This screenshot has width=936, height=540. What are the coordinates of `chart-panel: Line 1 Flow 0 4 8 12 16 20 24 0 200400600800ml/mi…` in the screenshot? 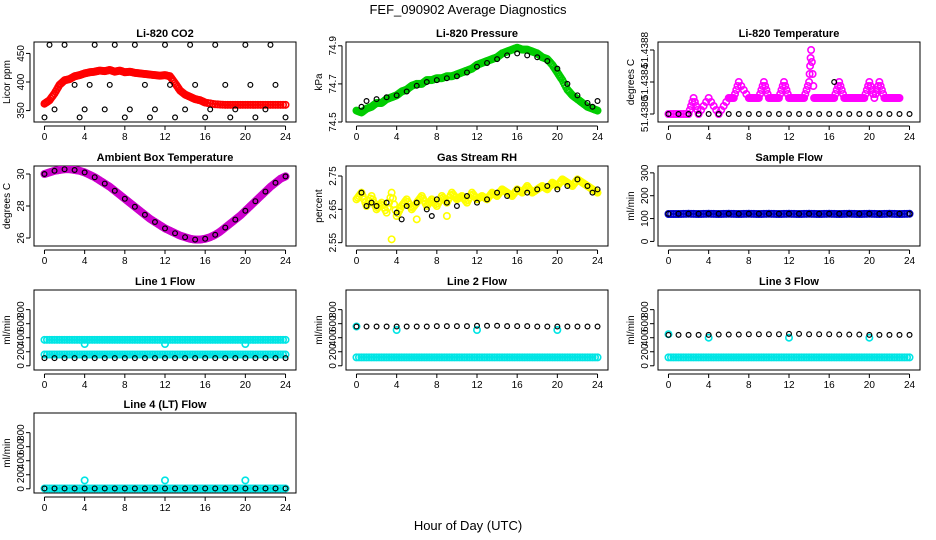 It's located at (149, 333).